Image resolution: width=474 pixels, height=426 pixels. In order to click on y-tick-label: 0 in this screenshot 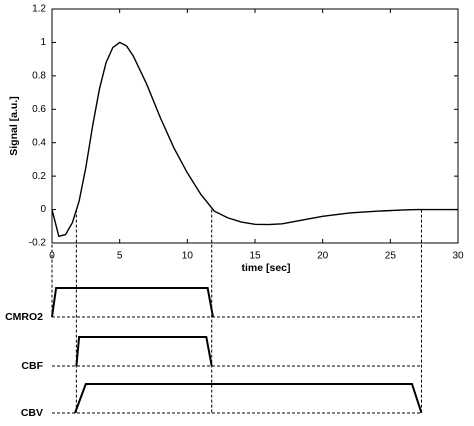, I will do `click(43, 209)`.